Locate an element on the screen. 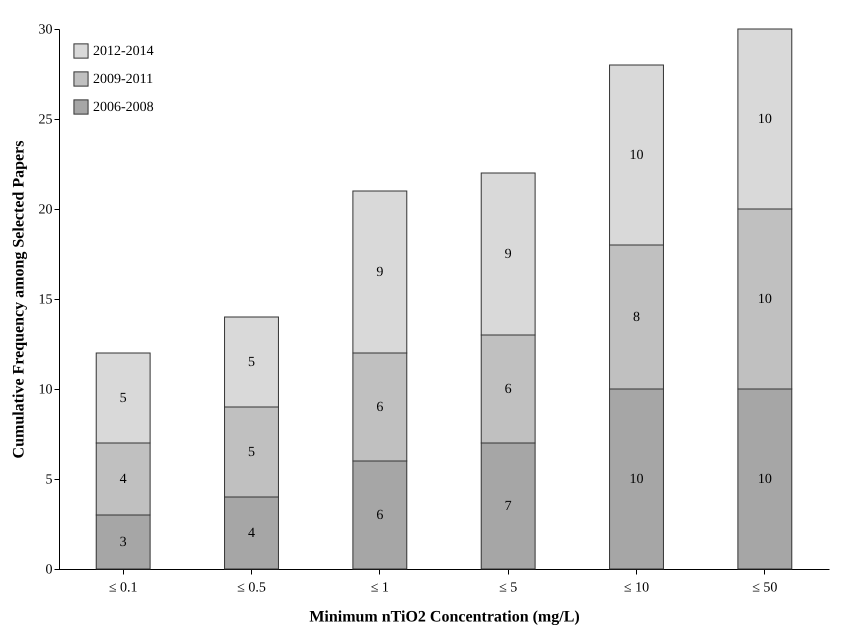 The width and height of the screenshot is (863, 635). legend-label: 2009-2011 is located at coordinates (123, 79).